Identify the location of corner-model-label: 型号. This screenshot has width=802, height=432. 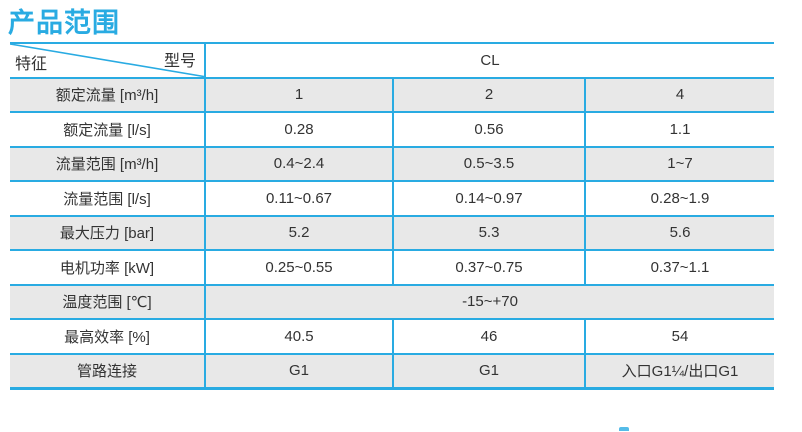
(179, 61).